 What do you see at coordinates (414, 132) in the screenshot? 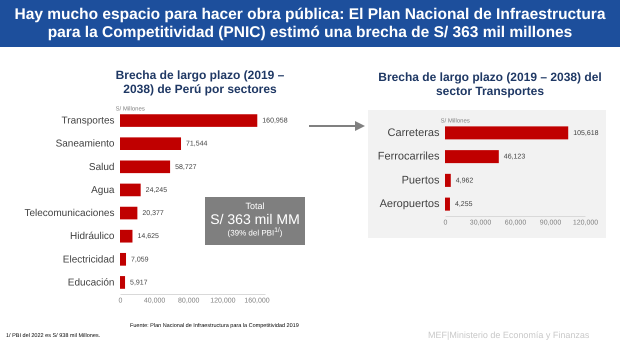
I see `y-tick-label: Carreteras` at bounding box center [414, 132].